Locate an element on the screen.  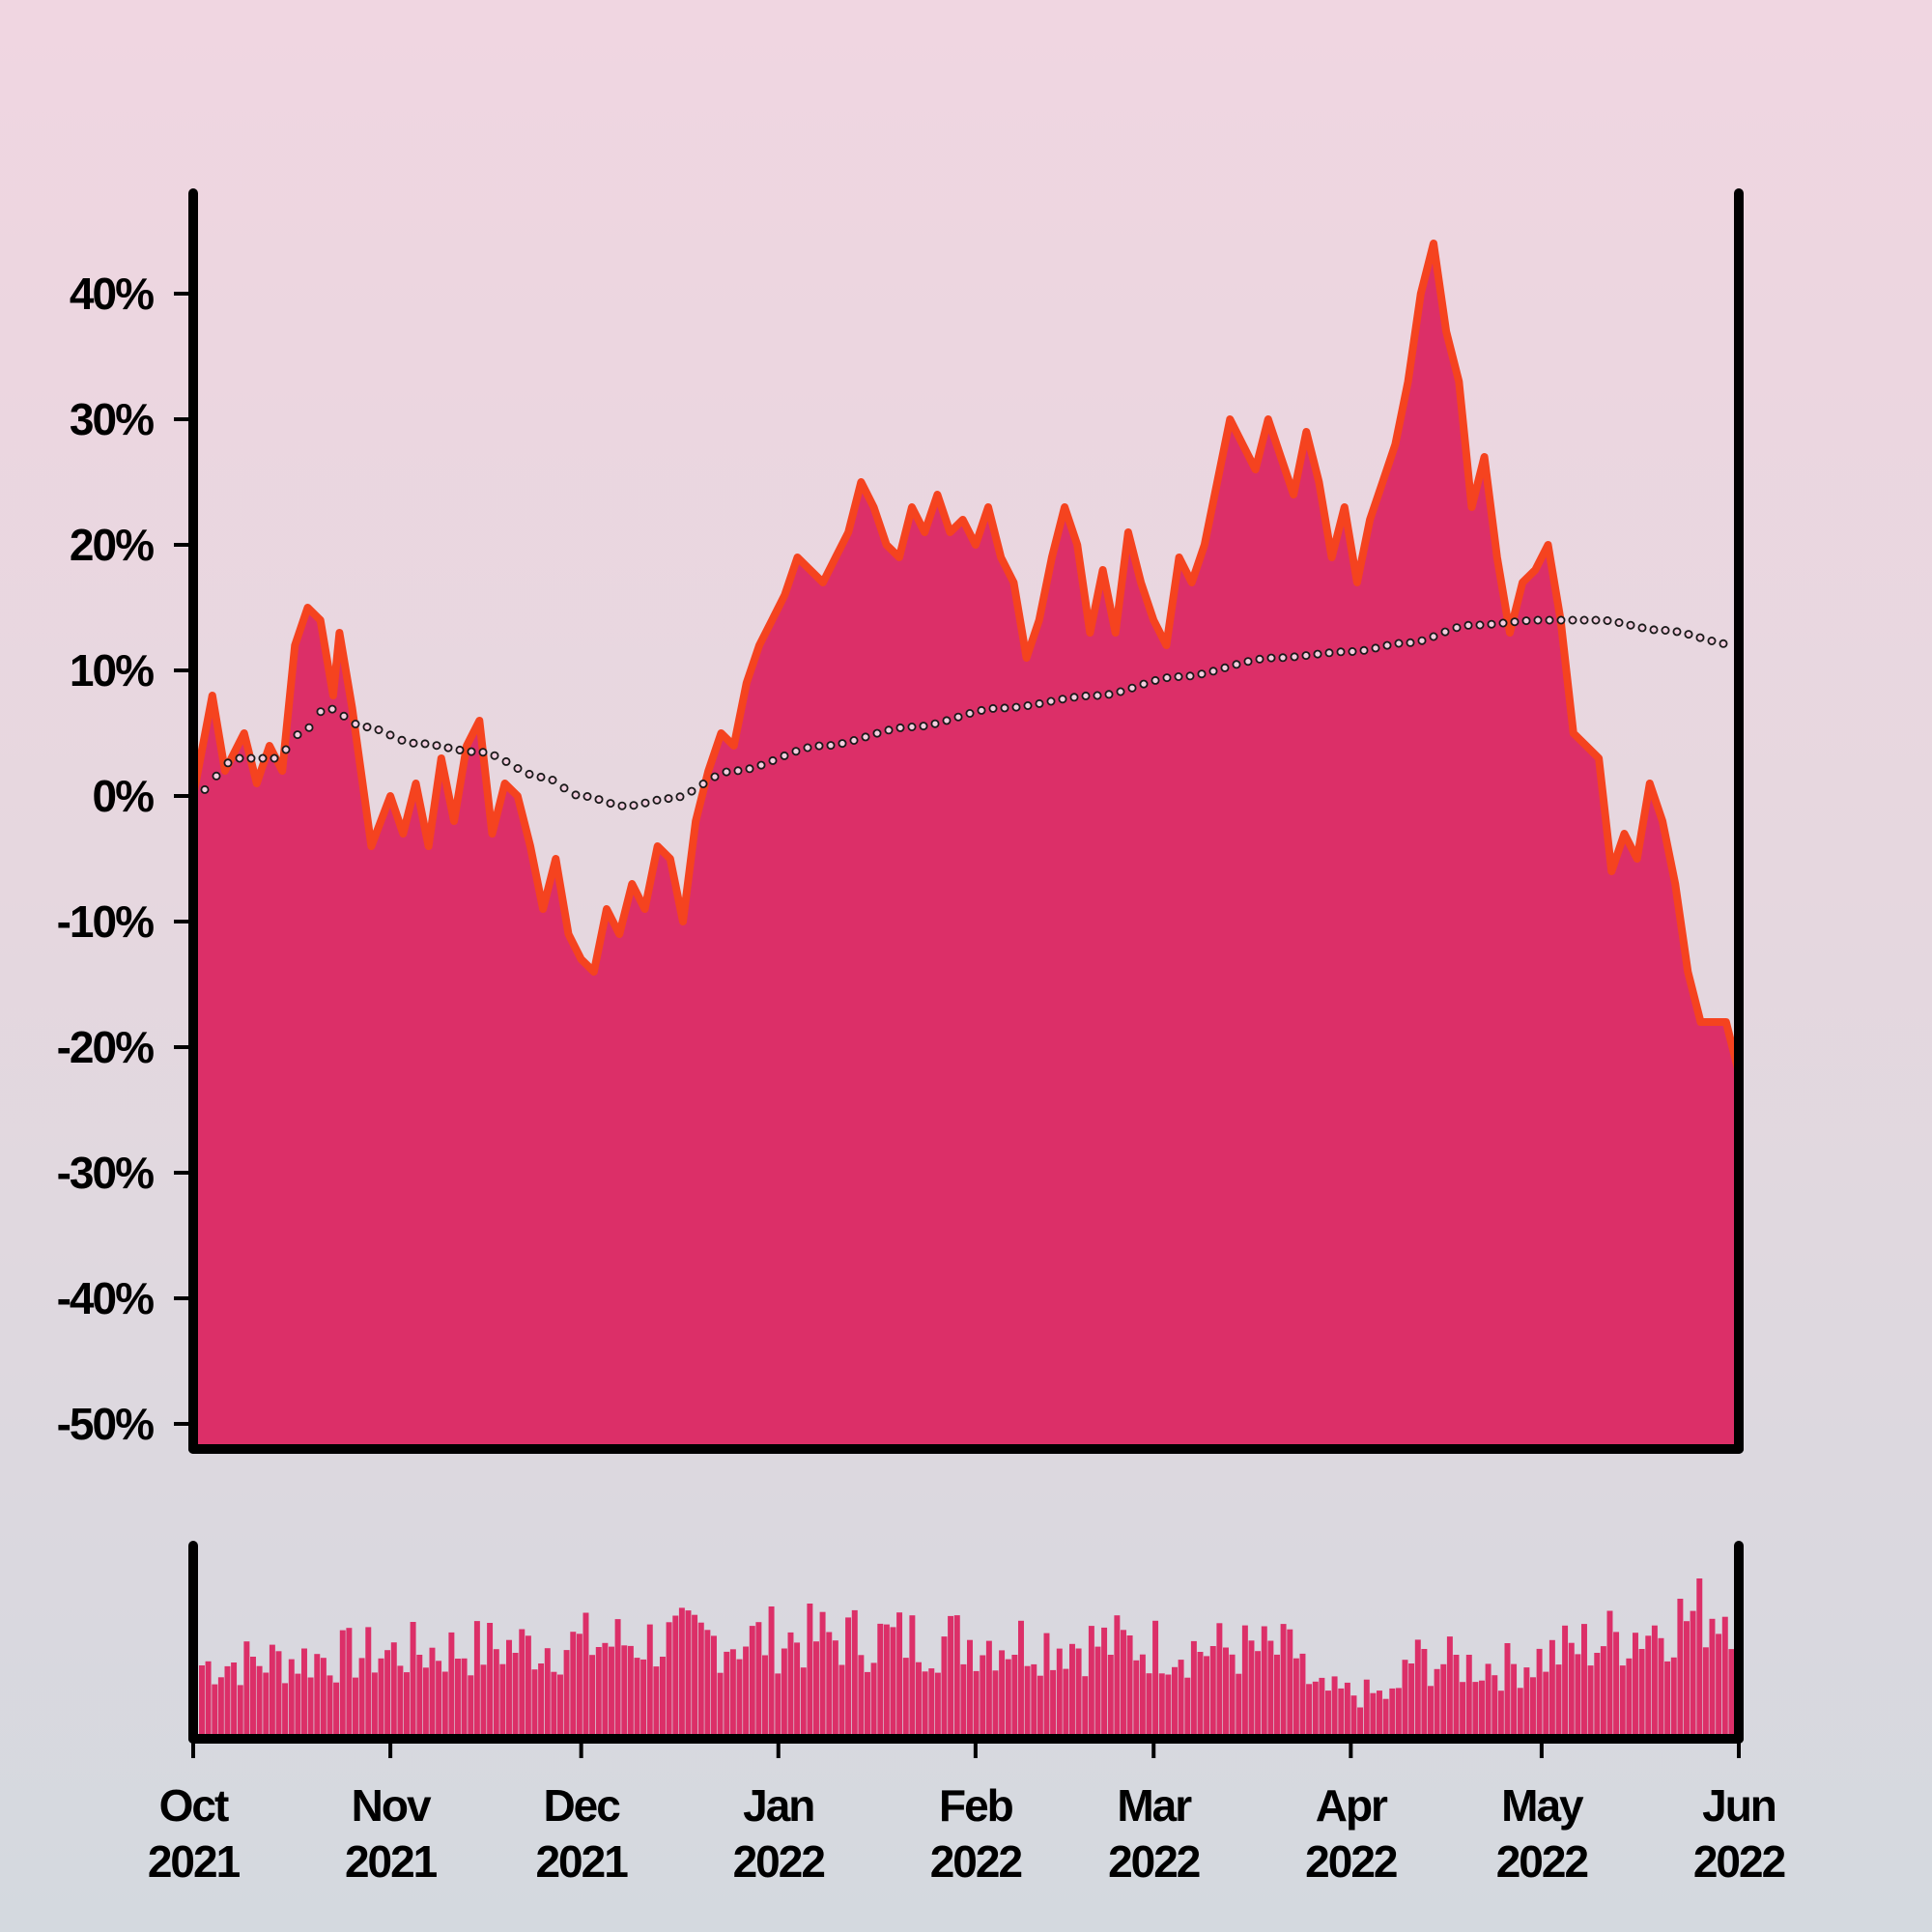
y-tick-label: 0% is located at coordinates (124, 796).